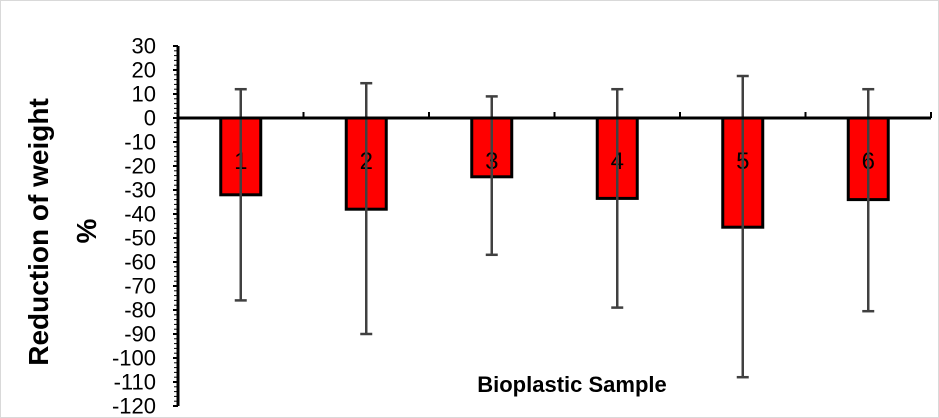 The height and width of the screenshot is (418, 939). I want to click on y-tick-label: 30, so click(144, 46).